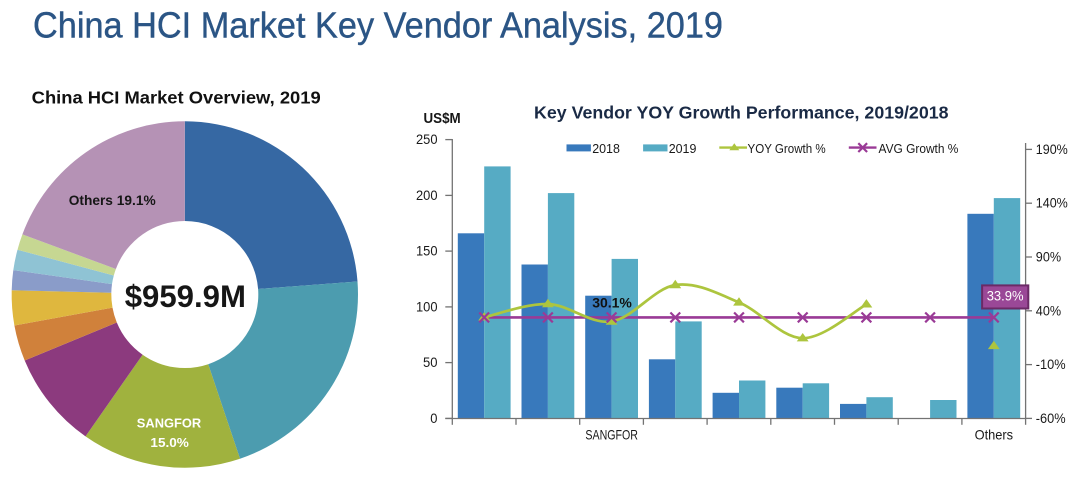 The width and height of the screenshot is (1080, 478). What do you see at coordinates (427, 306) in the screenshot?
I see `svg-text: 100` at bounding box center [427, 306].